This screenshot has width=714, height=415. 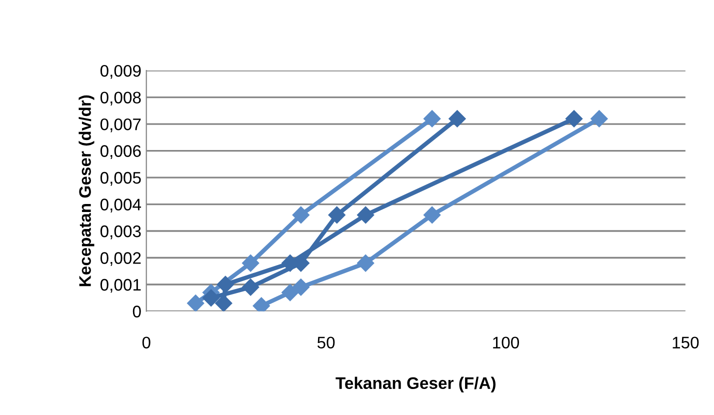 I want to click on y-tick-label: 0,008, so click(x=120, y=99).